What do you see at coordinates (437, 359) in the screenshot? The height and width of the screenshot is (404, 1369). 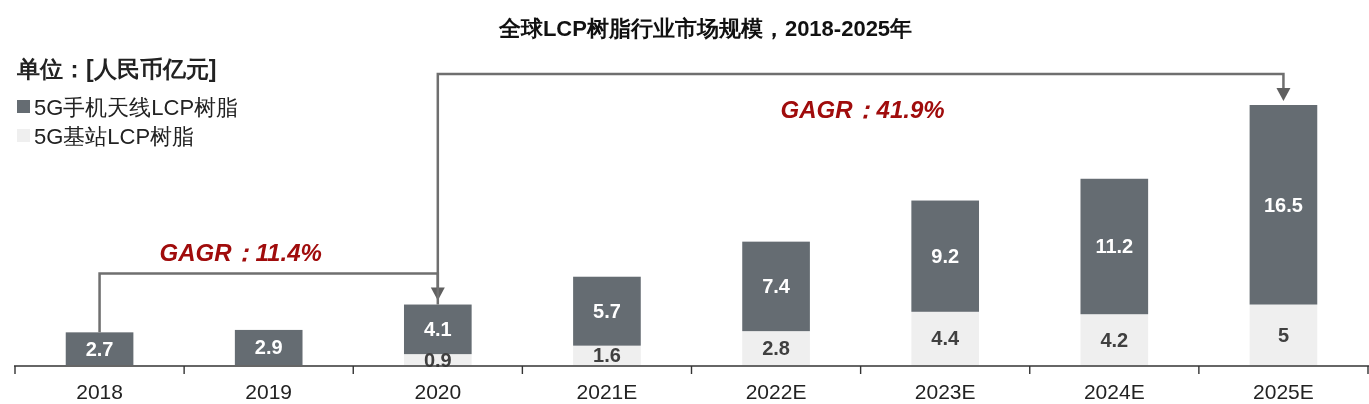 I see `data-label: 0.9` at bounding box center [437, 359].